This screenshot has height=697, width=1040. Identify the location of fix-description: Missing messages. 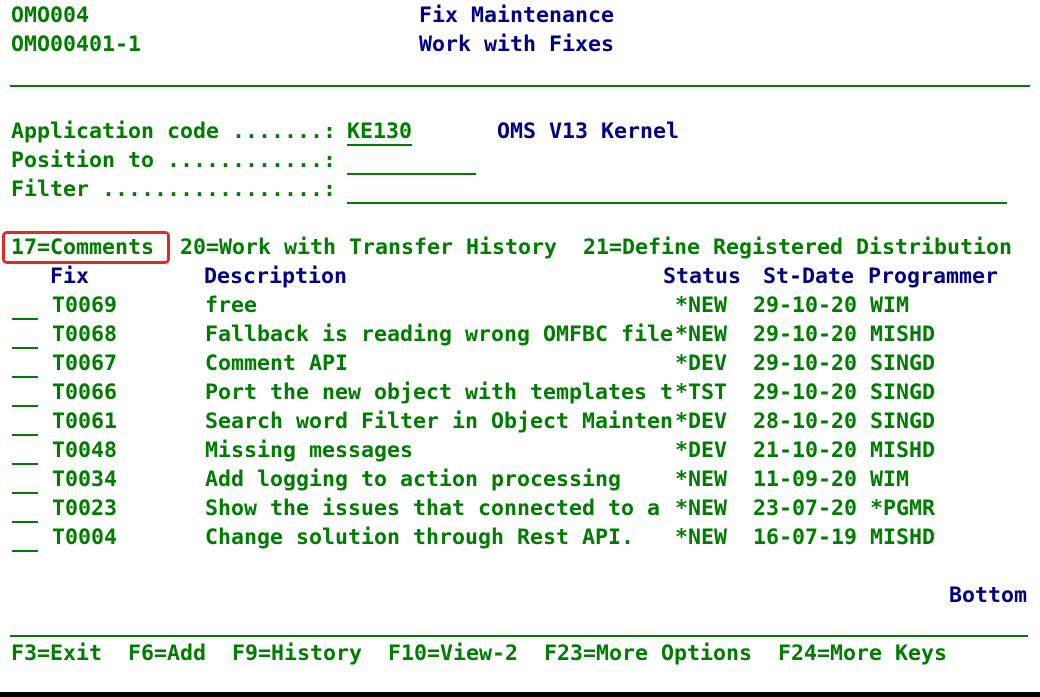
(309, 450).